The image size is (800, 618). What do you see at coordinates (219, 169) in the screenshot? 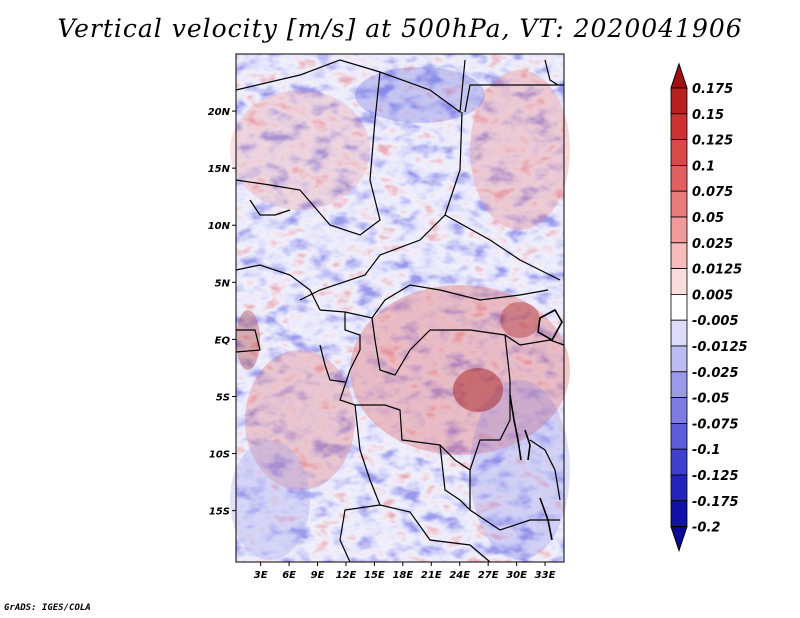
I see `lat-tick-label: 15N` at bounding box center [219, 169].